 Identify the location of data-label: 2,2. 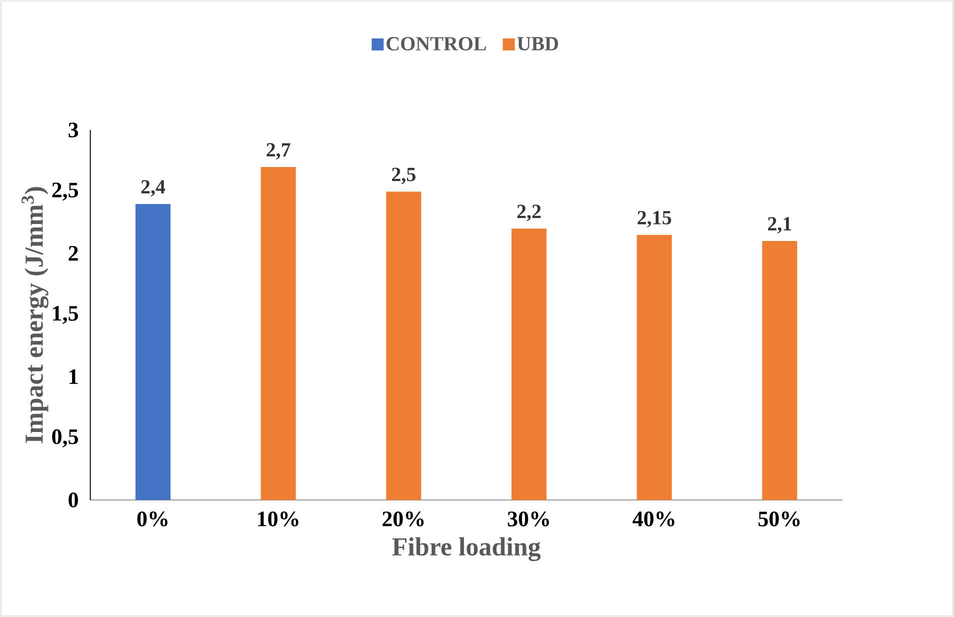
(529, 213).